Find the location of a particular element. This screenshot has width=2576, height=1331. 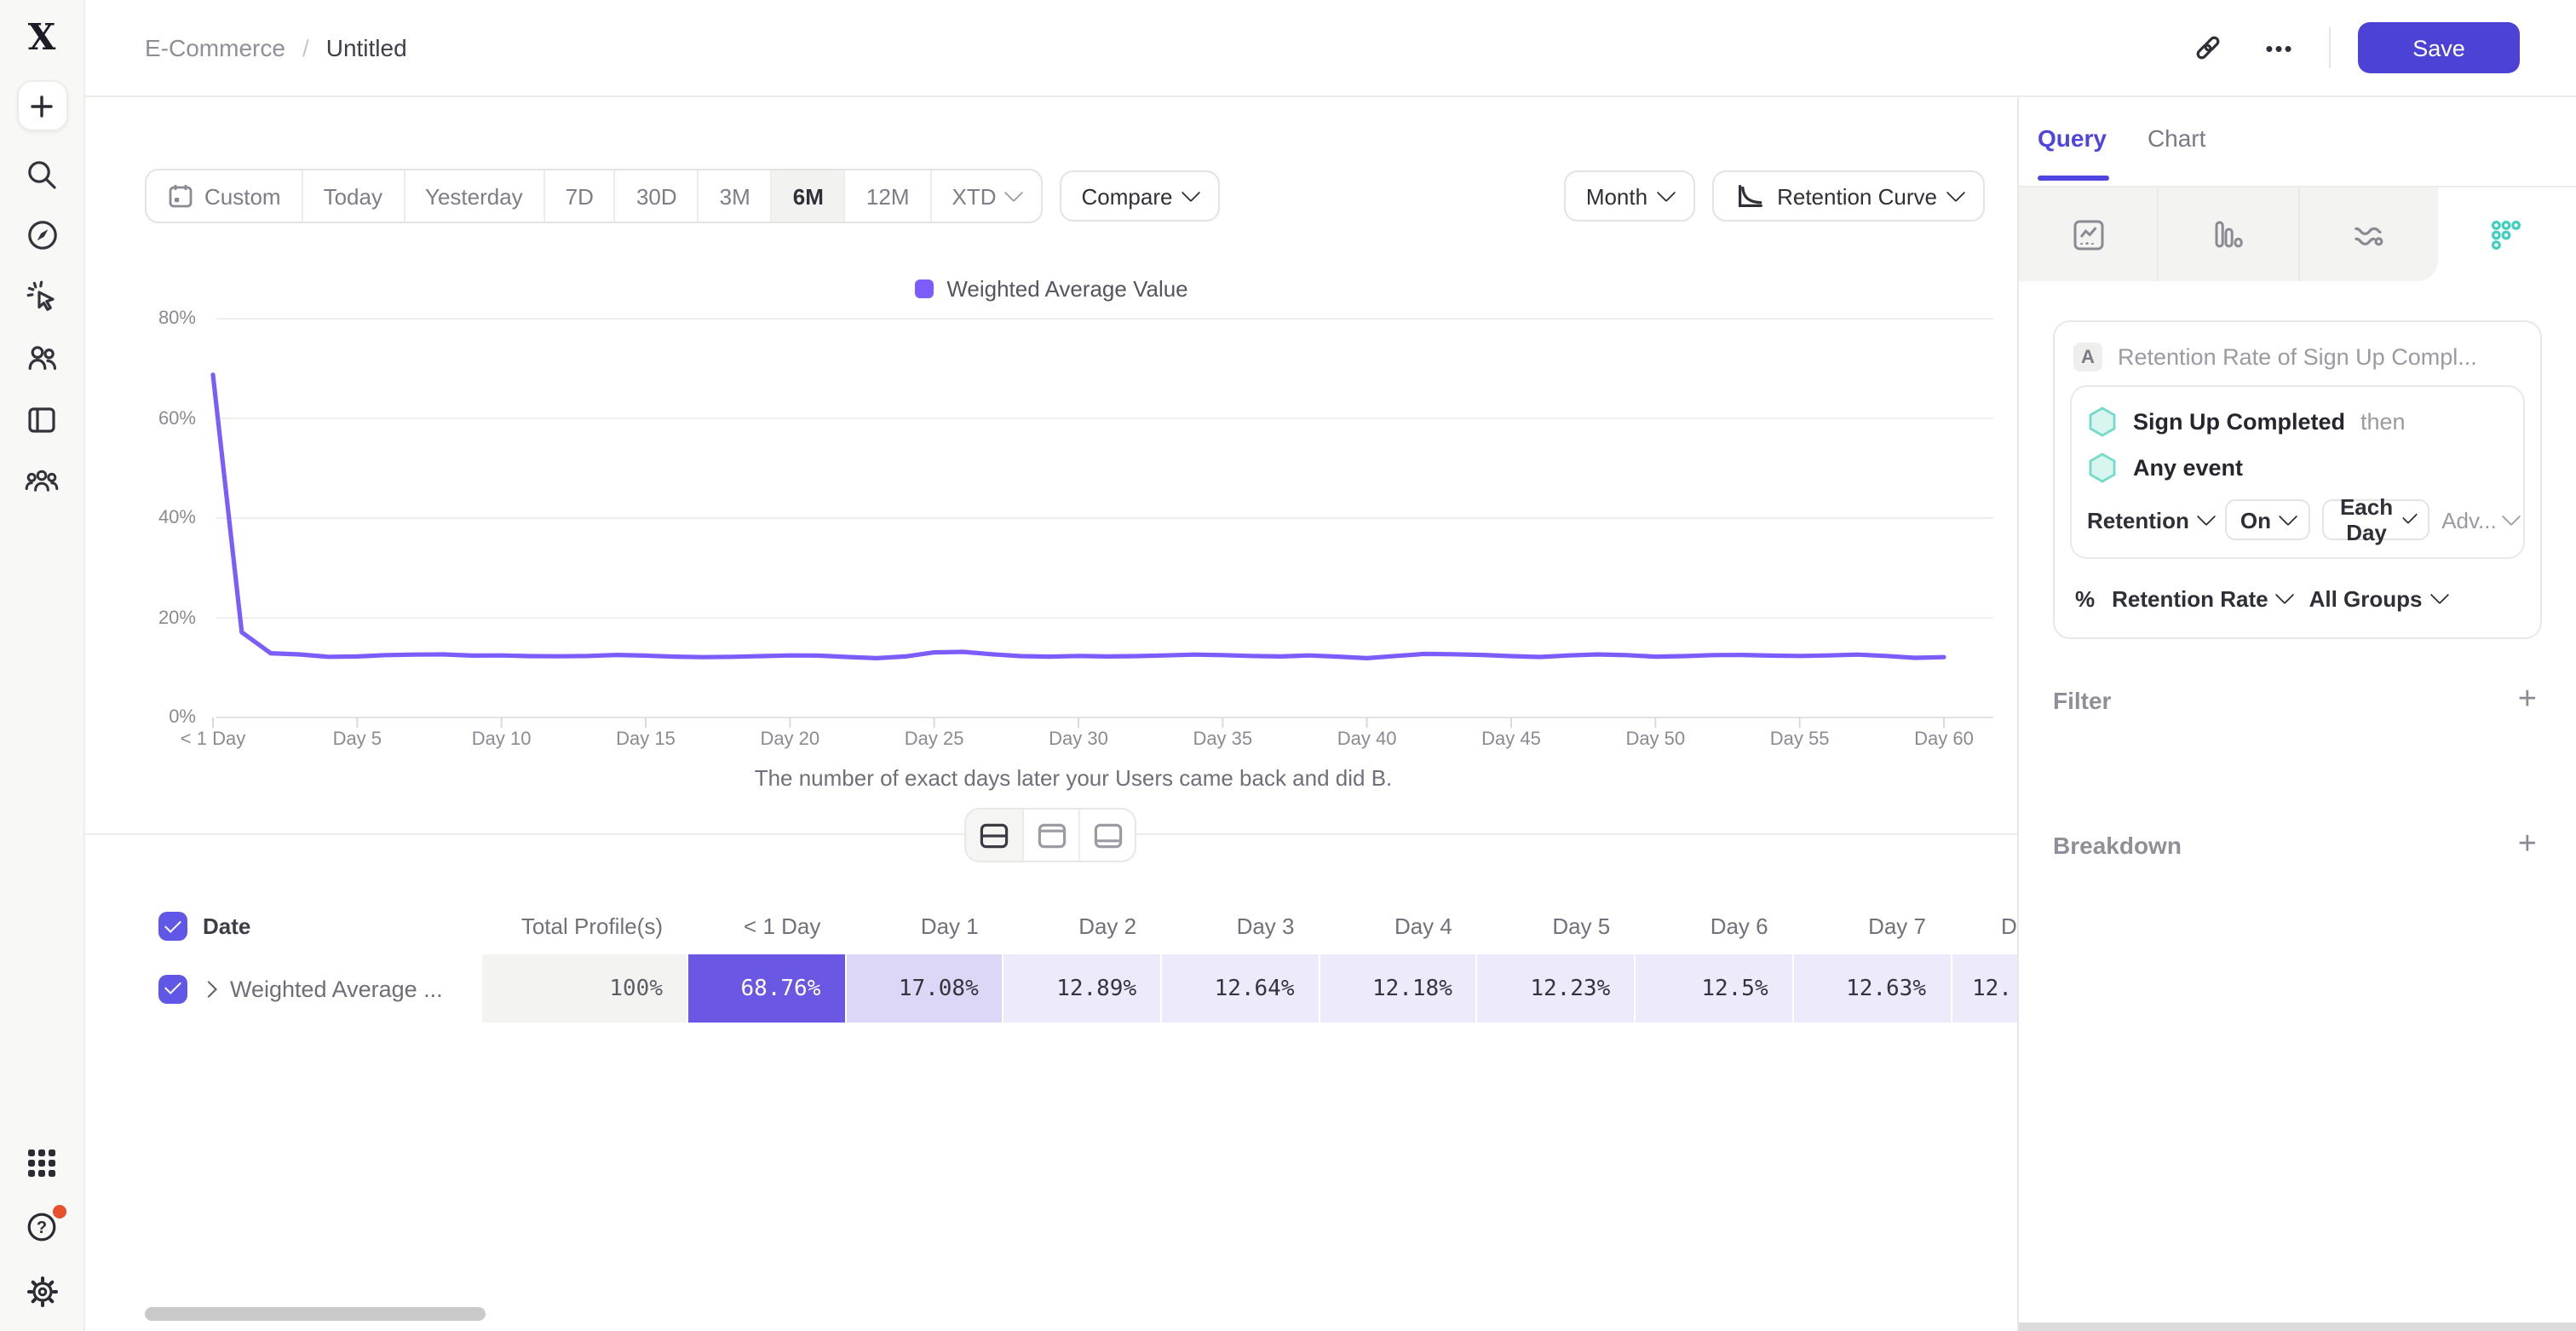

date-range-group: Custom Today Yesterday 7D 30D 3M 6M 12M XTD is located at coordinates (594, 196).